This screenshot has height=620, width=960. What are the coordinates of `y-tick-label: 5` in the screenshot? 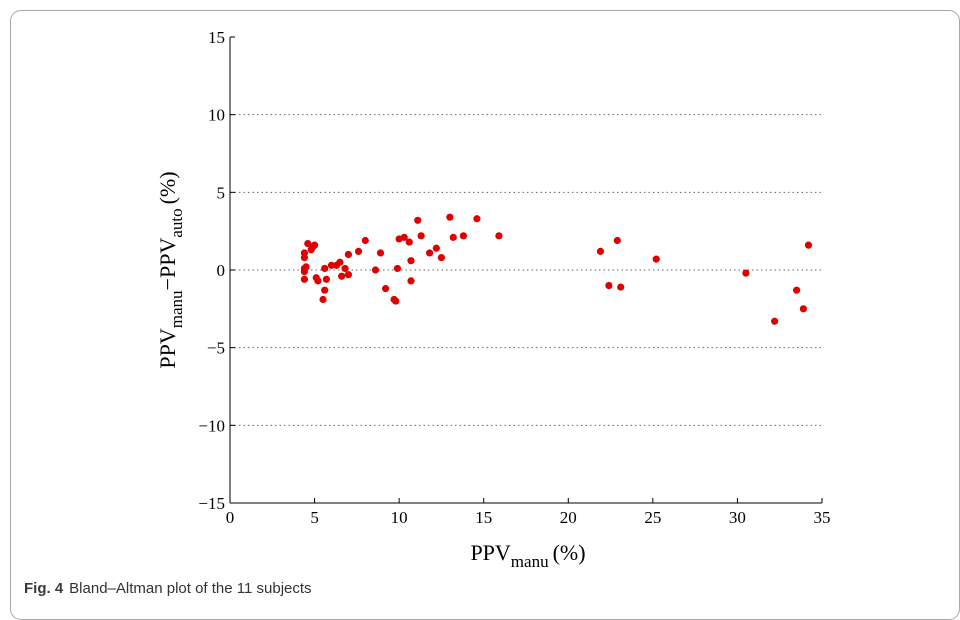 It's located at (221, 192).